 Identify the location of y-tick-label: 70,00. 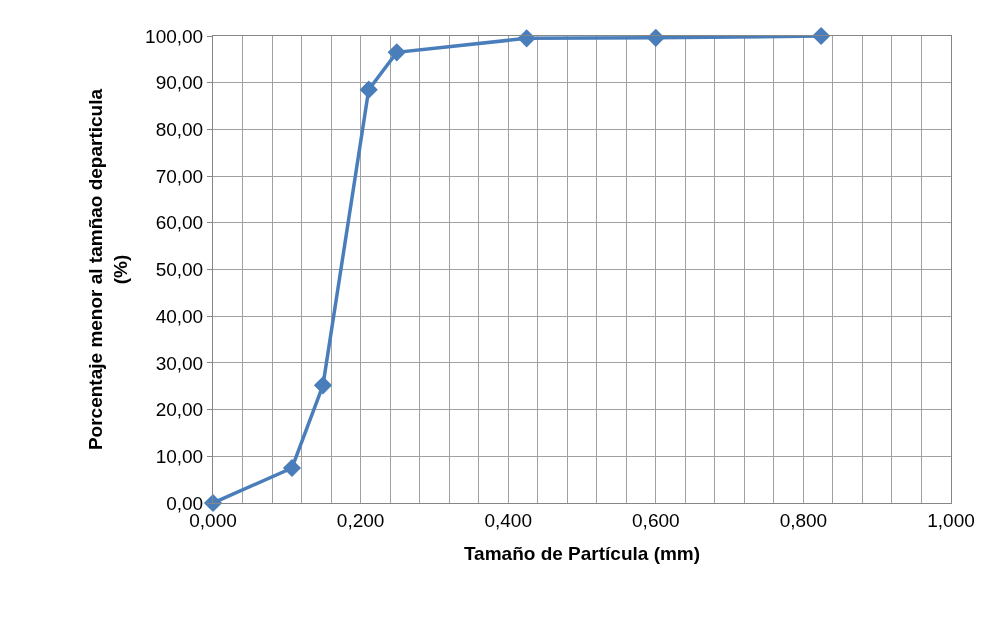
(179, 176).